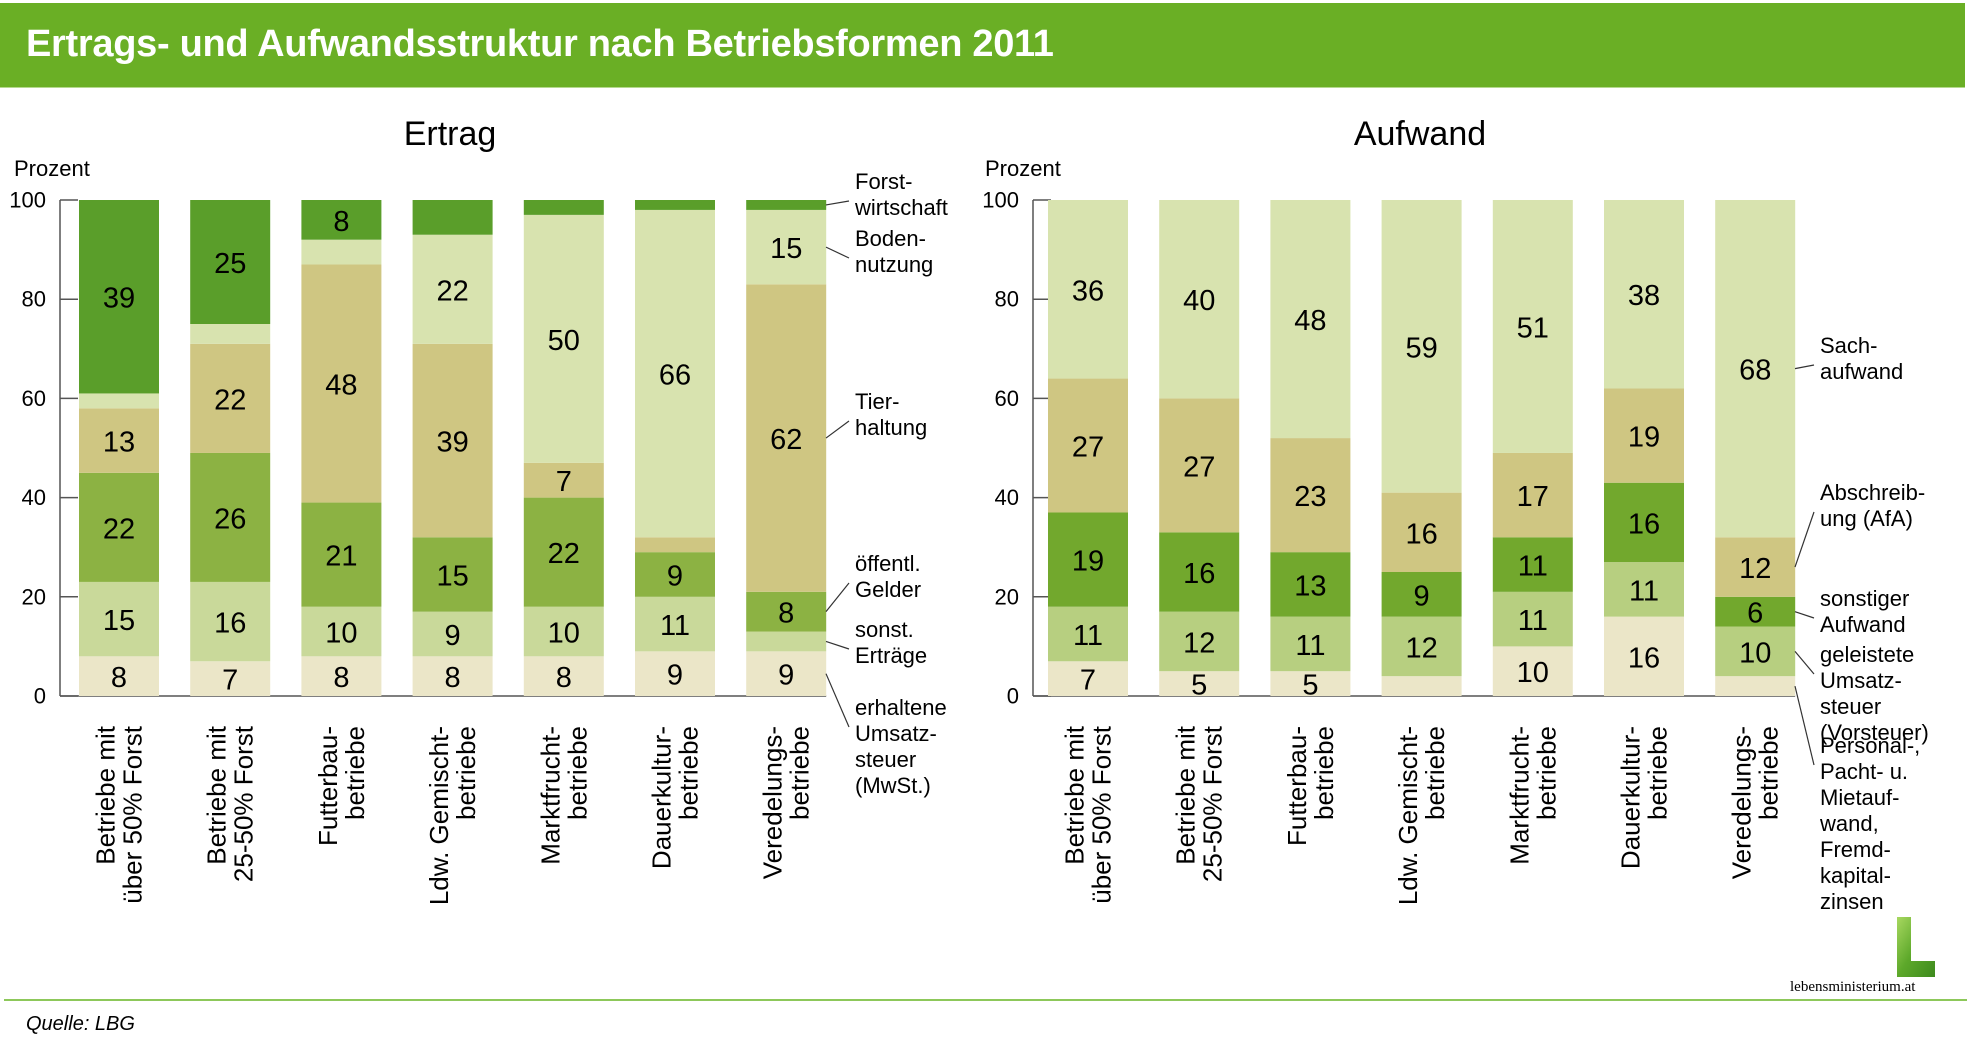 This screenshot has height=1042, width=1967. What do you see at coordinates (1866, 518) in the screenshot?
I see `legend-label-line: ung (AfA)` at bounding box center [1866, 518].